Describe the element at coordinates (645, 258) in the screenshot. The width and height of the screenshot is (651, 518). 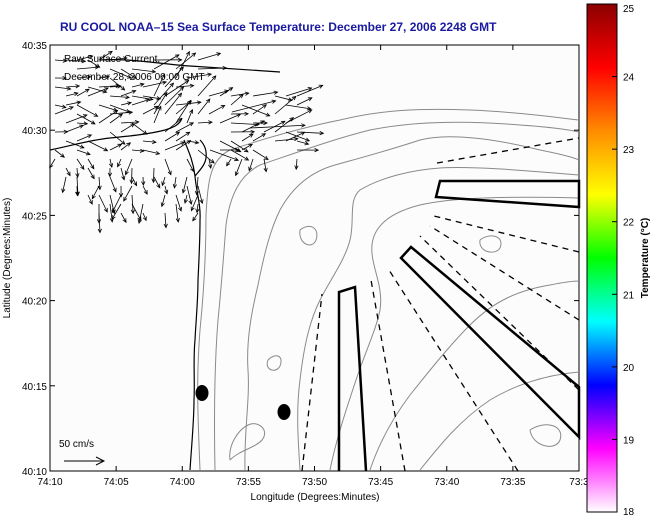
I see `colorbar-label: Temperature (°C)` at that location.